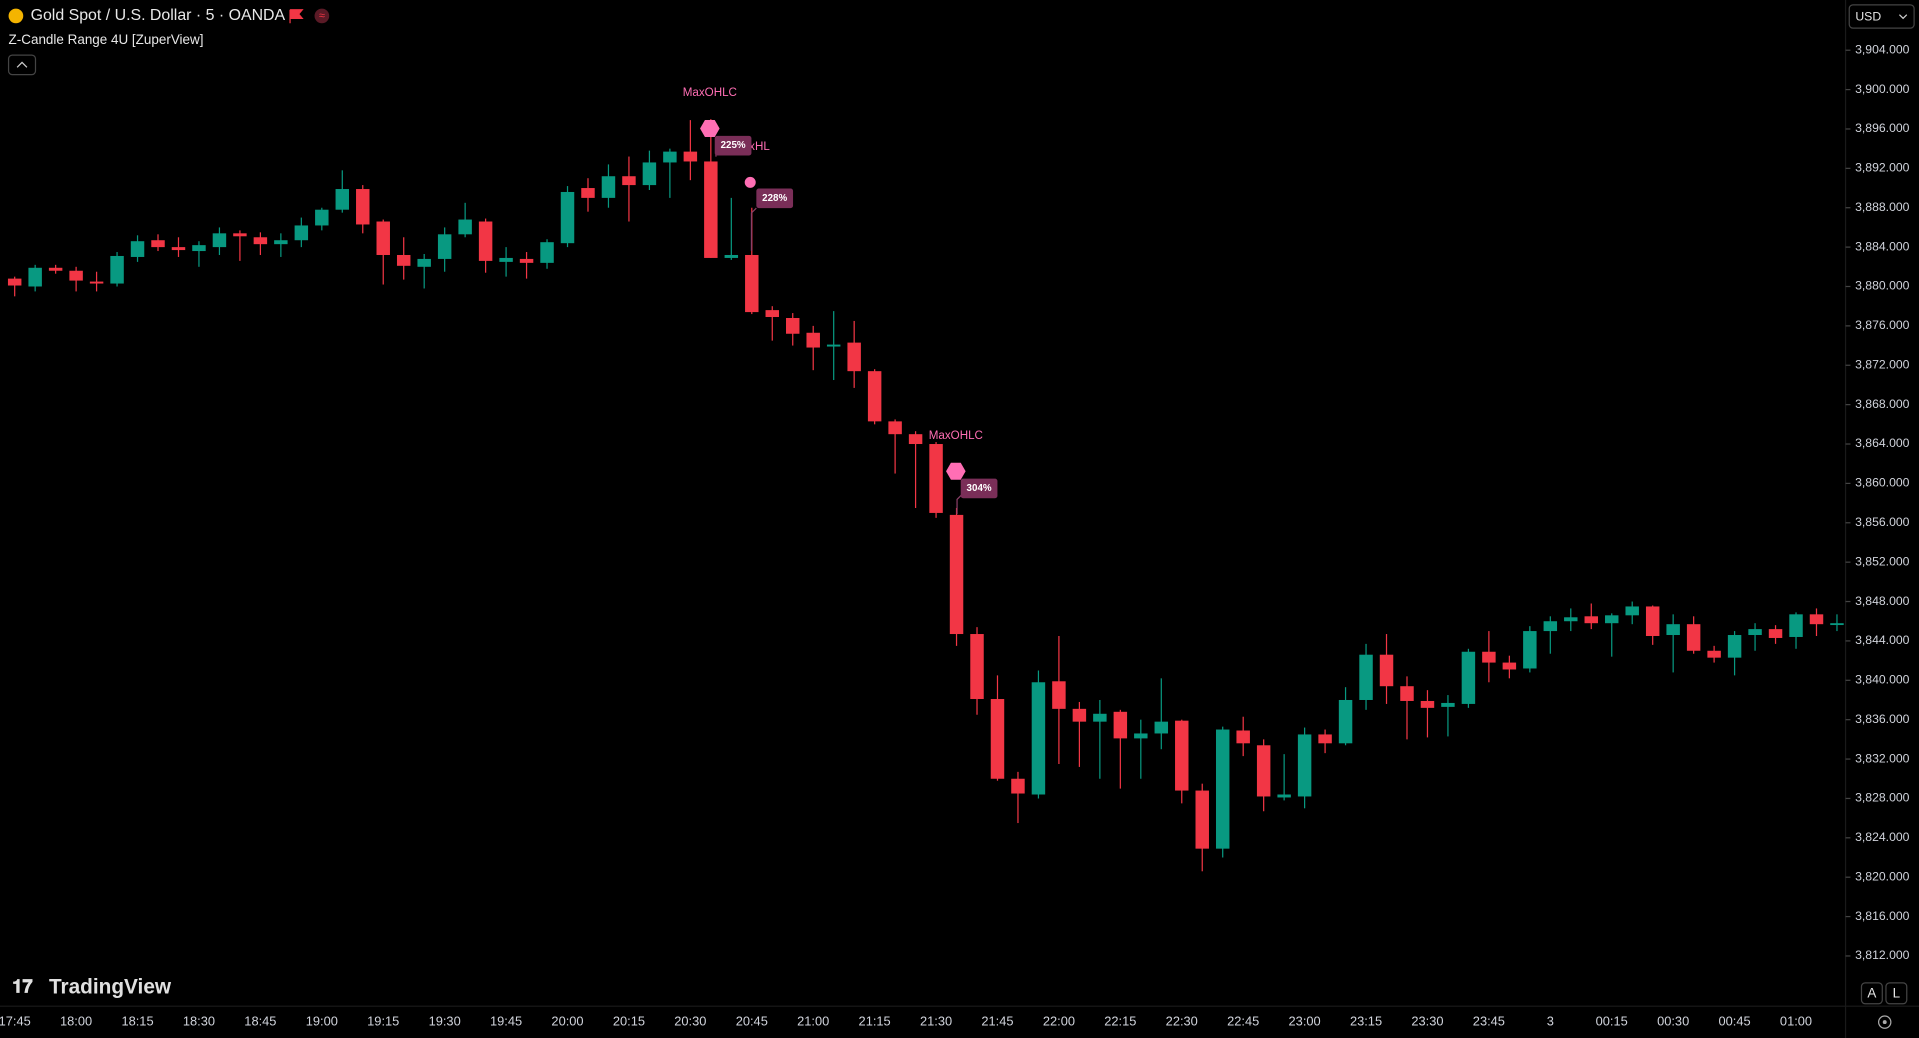 The image size is (1919, 1038). I want to click on marker-connector, so click(753, 229).